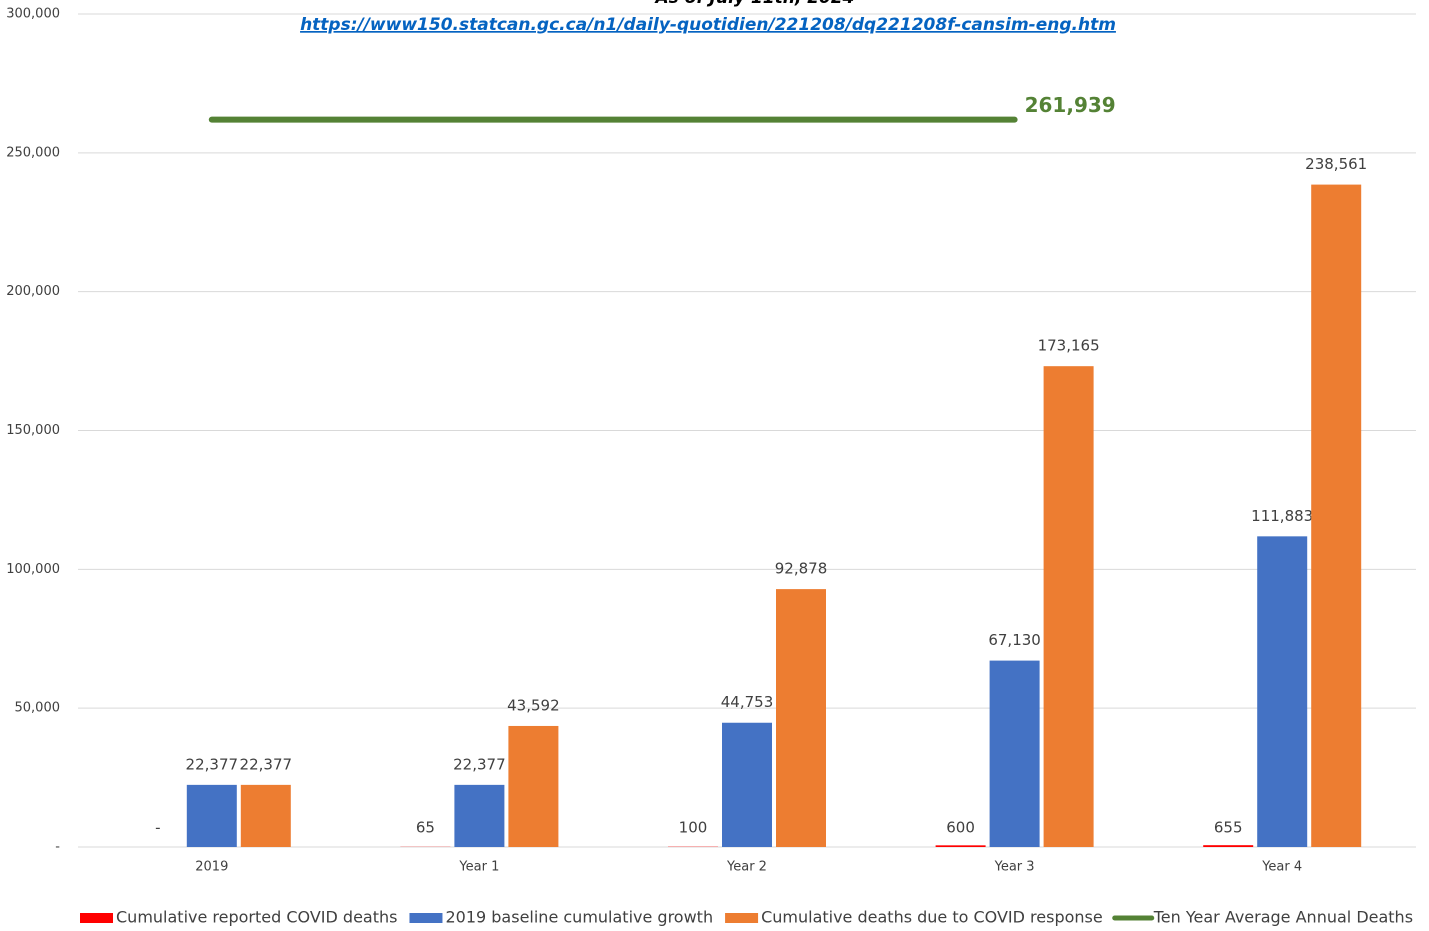  What do you see at coordinates (1282, 516) in the screenshot?
I see `data-label: 111,883` at bounding box center [1282, 516].